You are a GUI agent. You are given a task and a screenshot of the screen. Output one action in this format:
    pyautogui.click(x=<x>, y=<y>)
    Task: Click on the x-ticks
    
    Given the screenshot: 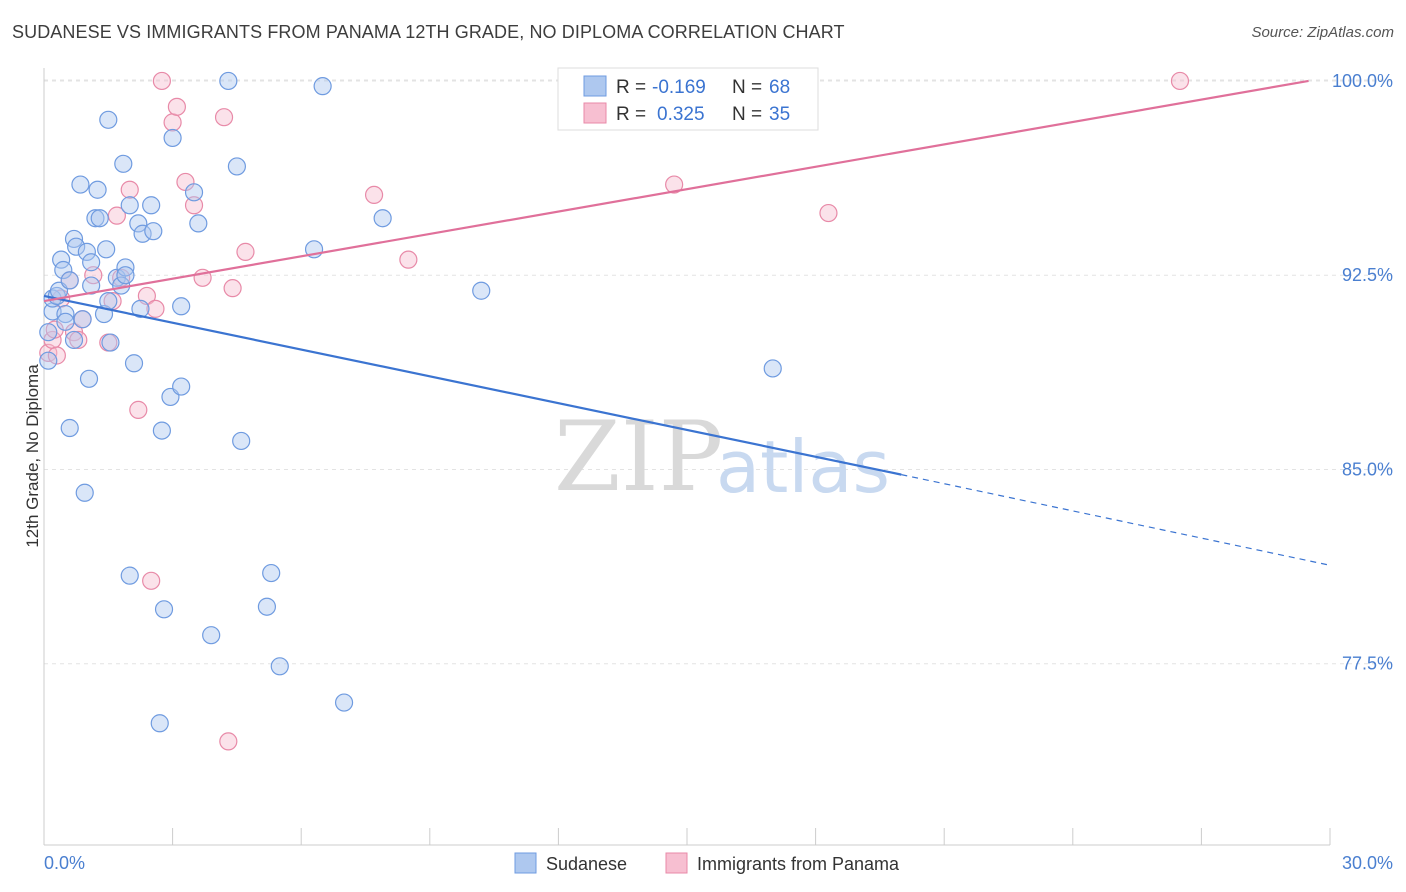 What is the action you would take?
    pyautogui.click(x=687, y=836)
    